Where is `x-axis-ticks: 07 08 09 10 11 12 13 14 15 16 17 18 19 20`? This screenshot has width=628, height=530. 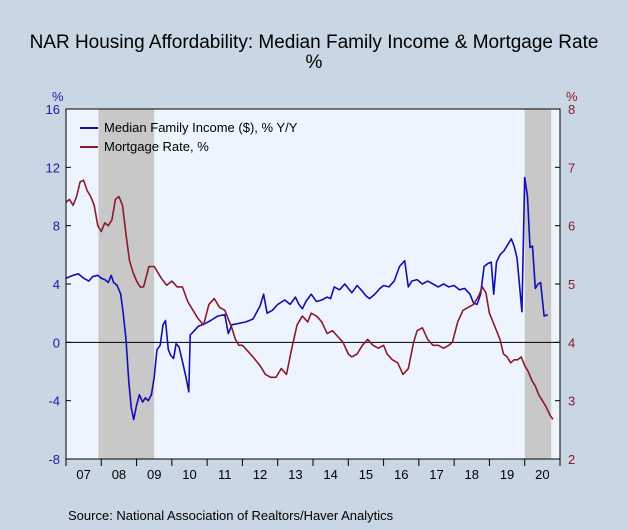
x-axis-ticks: 07 08 09 10 11 12 13 14 15 16 17 18 19 20 is located at coordinates (313, 470).